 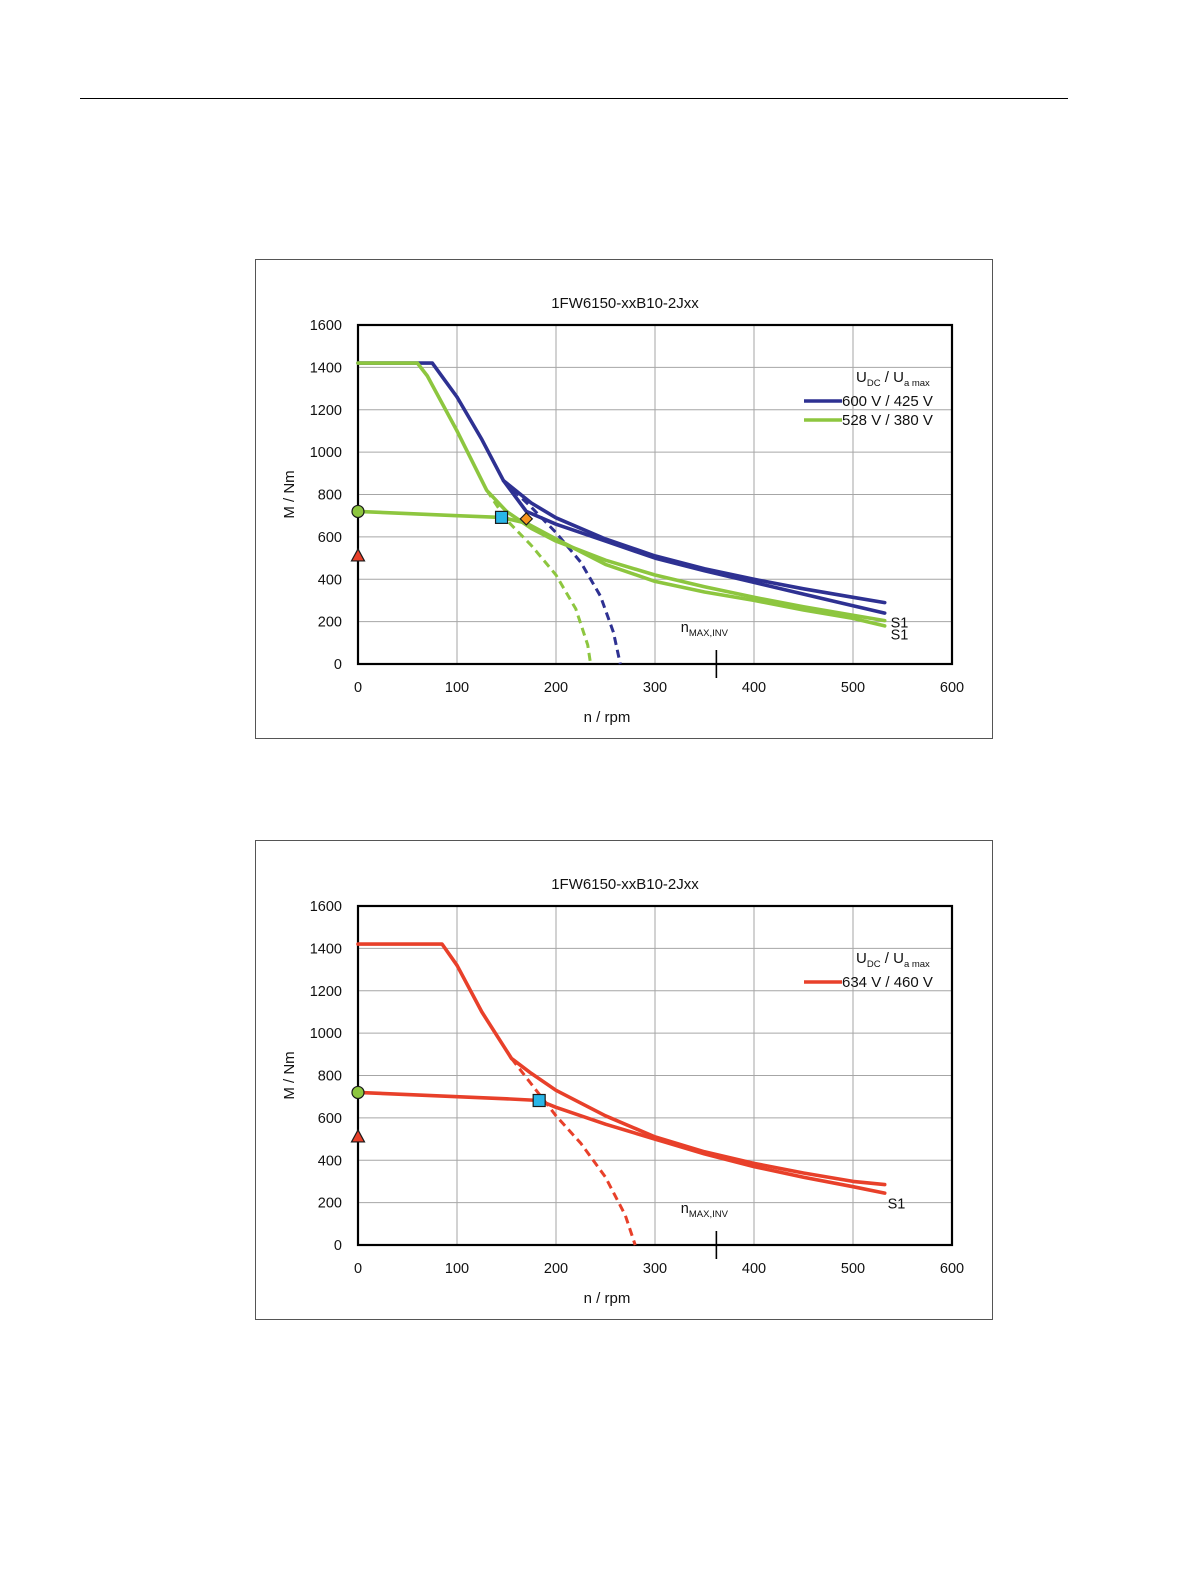 I want to click on chart1-legend-label-0: 600 V / 425 V, so click(x=887, y=401).